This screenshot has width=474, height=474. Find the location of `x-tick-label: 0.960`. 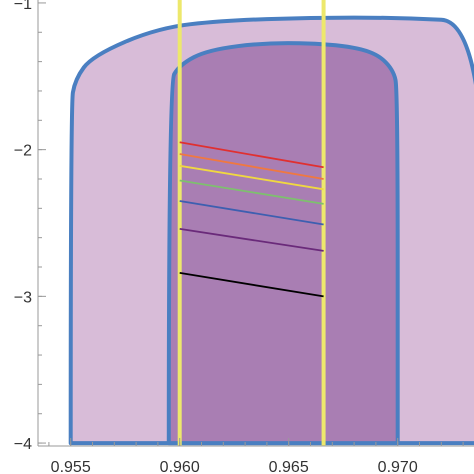

x-tick-label: 0.960 is located at coordinates (180, 466).